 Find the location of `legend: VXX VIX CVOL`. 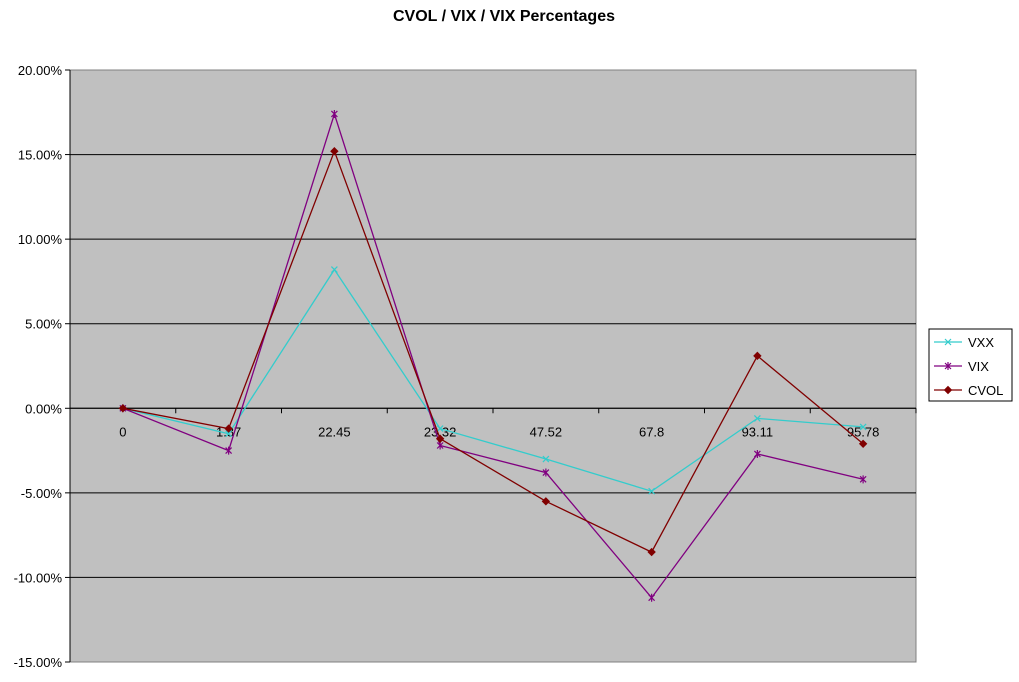

legend: VXX VIX CVOL is located at coordinates (970, 365).